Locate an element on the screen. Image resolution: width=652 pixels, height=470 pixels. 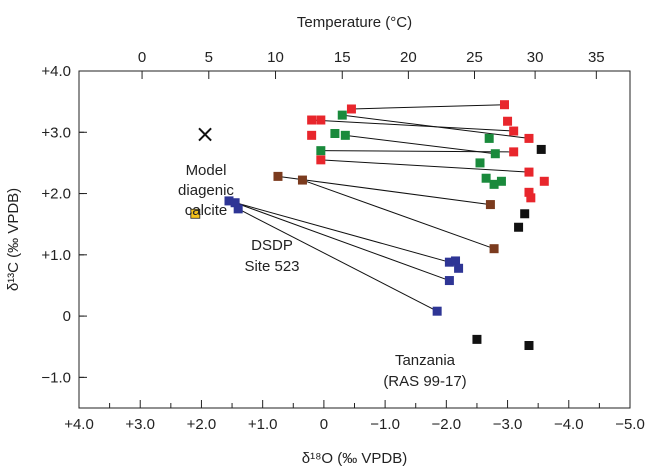
x-axis-title: δ¹⁸O (‰ VPDB) is located at coordinates (355, 458).